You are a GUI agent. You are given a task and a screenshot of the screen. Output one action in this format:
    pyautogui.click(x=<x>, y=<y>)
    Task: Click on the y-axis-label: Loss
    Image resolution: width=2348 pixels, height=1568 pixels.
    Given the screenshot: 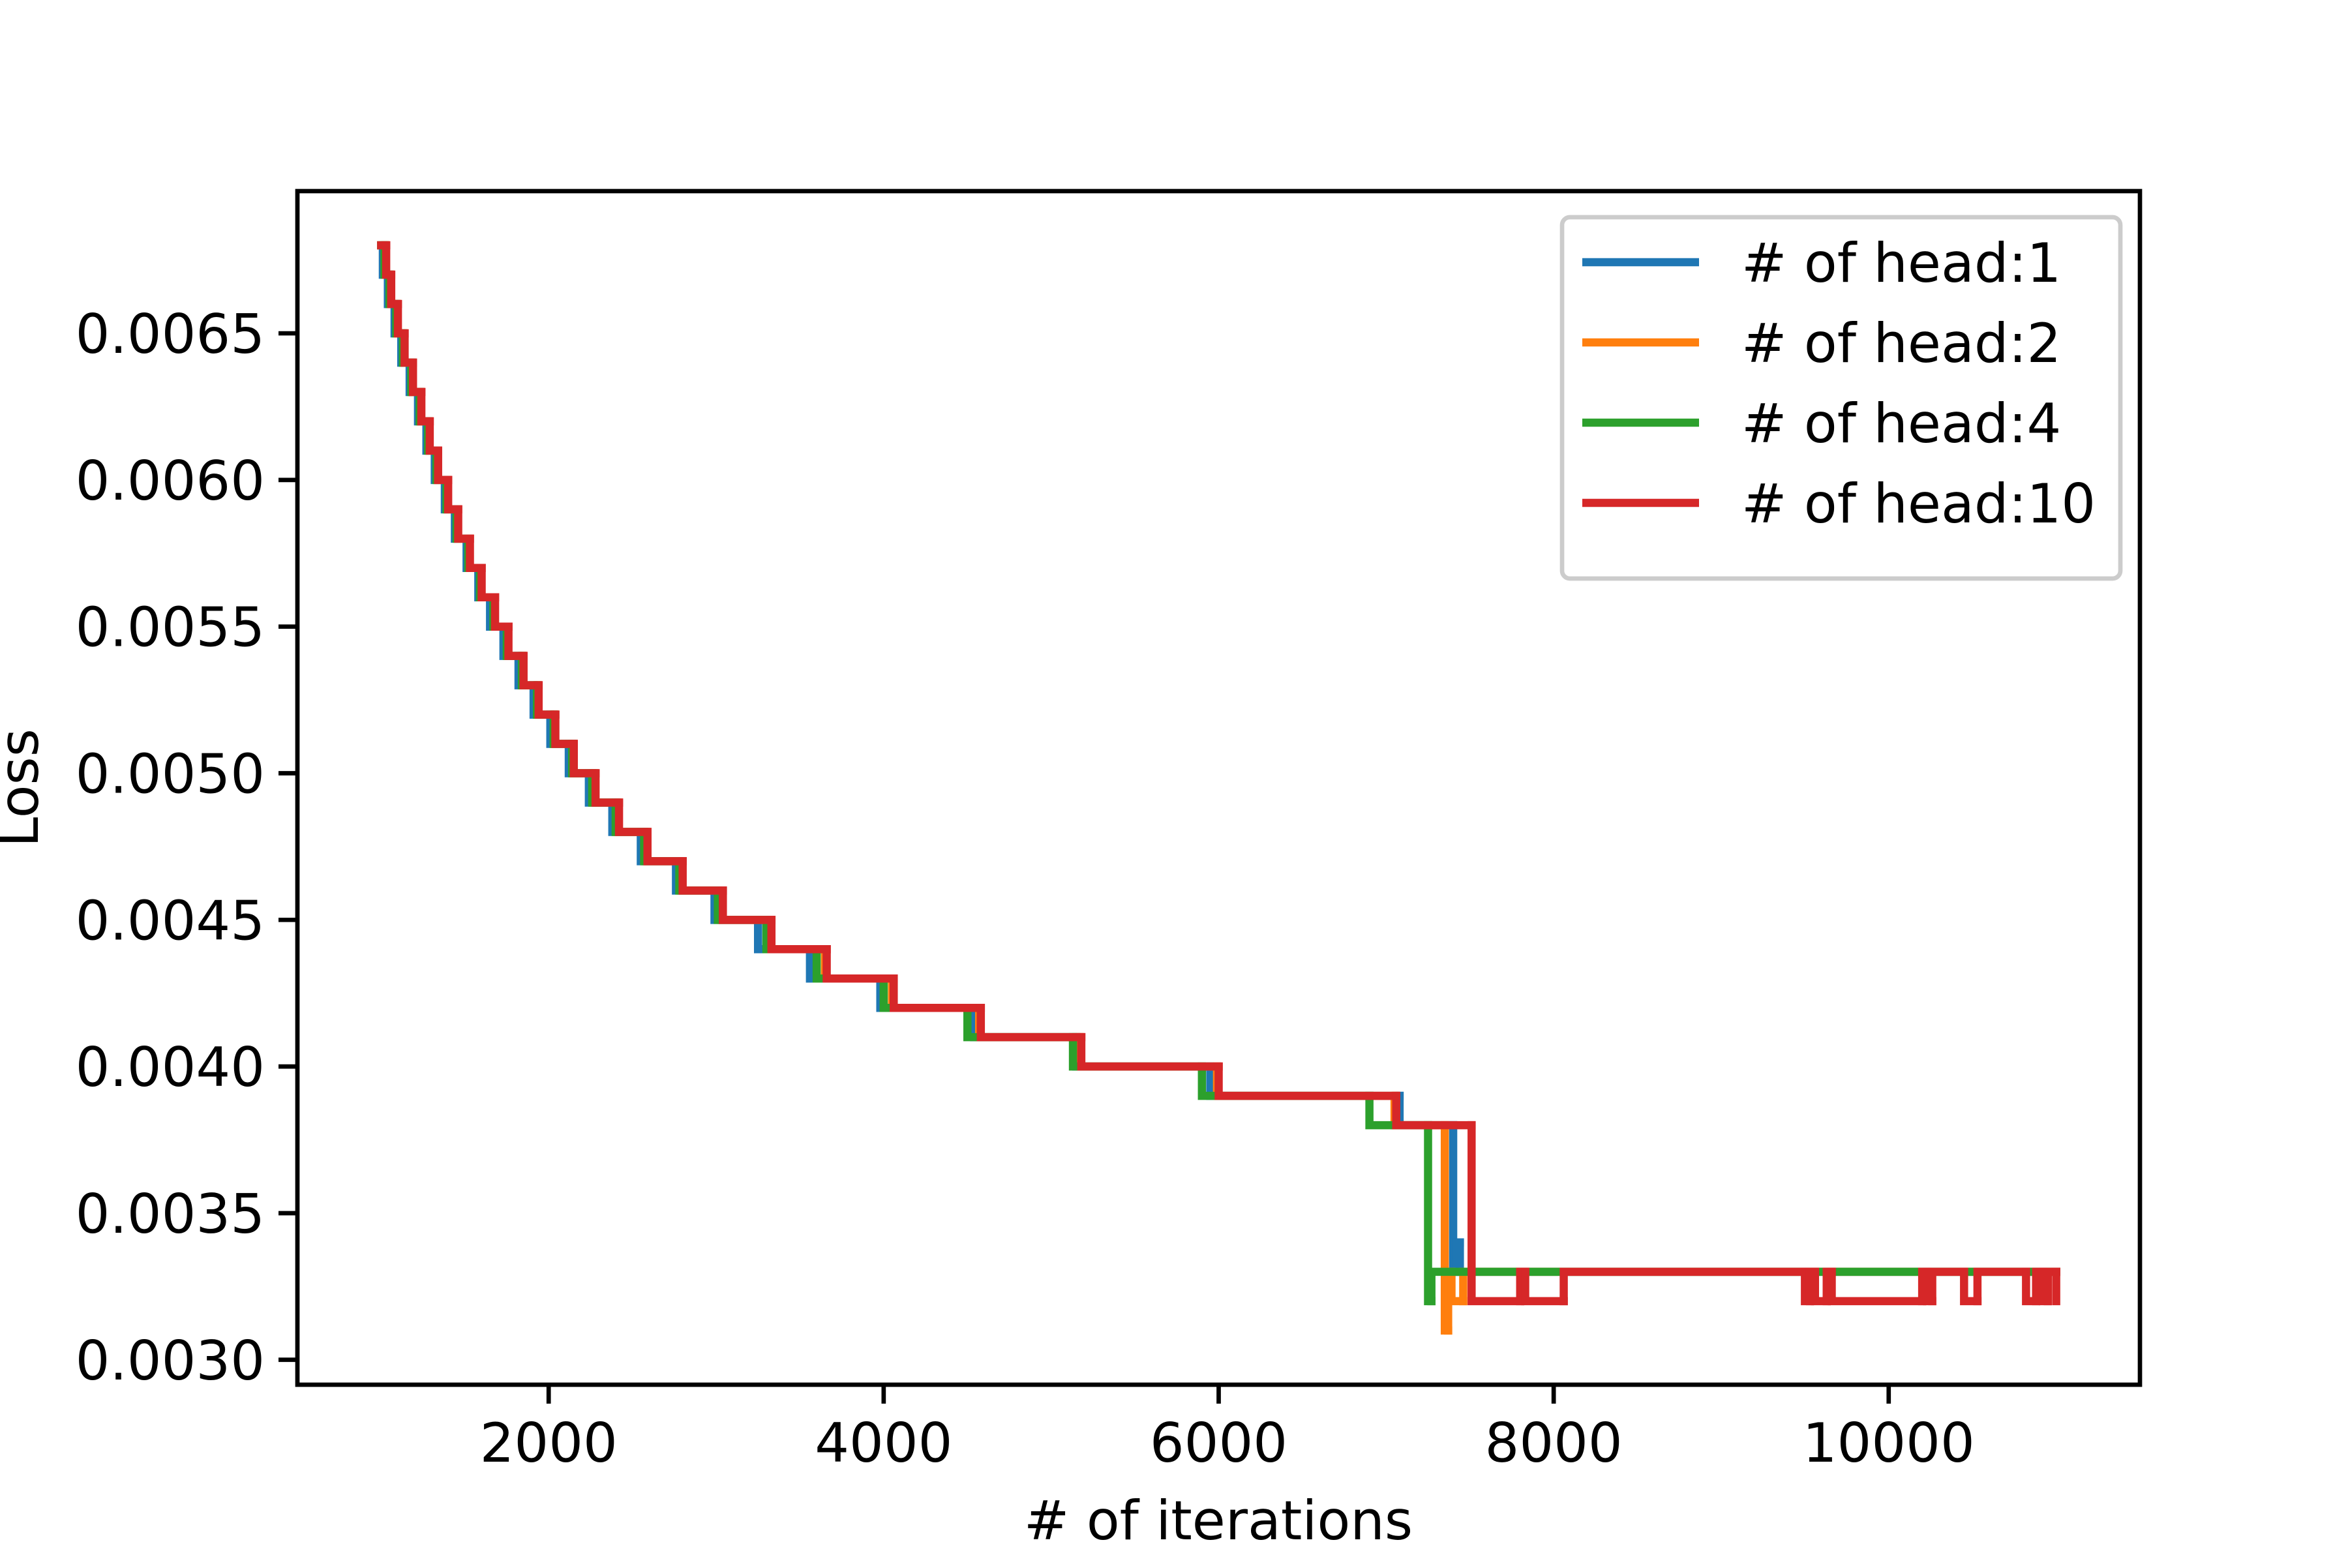 What is the action you would take?
    pyautogui.click(x=25, y=788)
    